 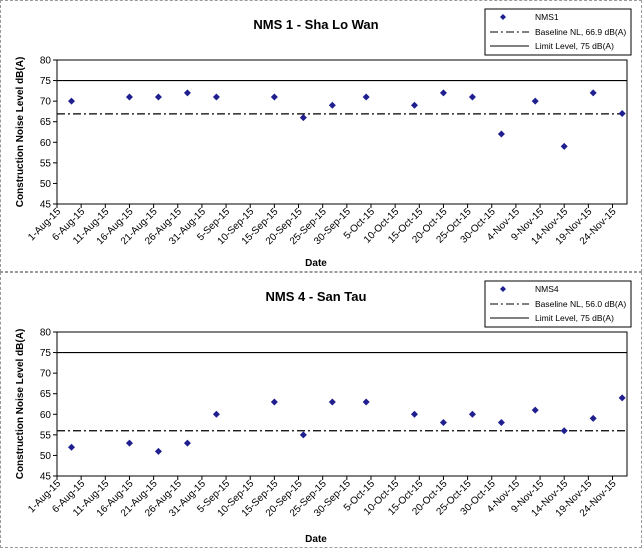 I want to click on legend-baseline-label: Baseline NL, 66.9 dB(A), so click(x=580, y=32).